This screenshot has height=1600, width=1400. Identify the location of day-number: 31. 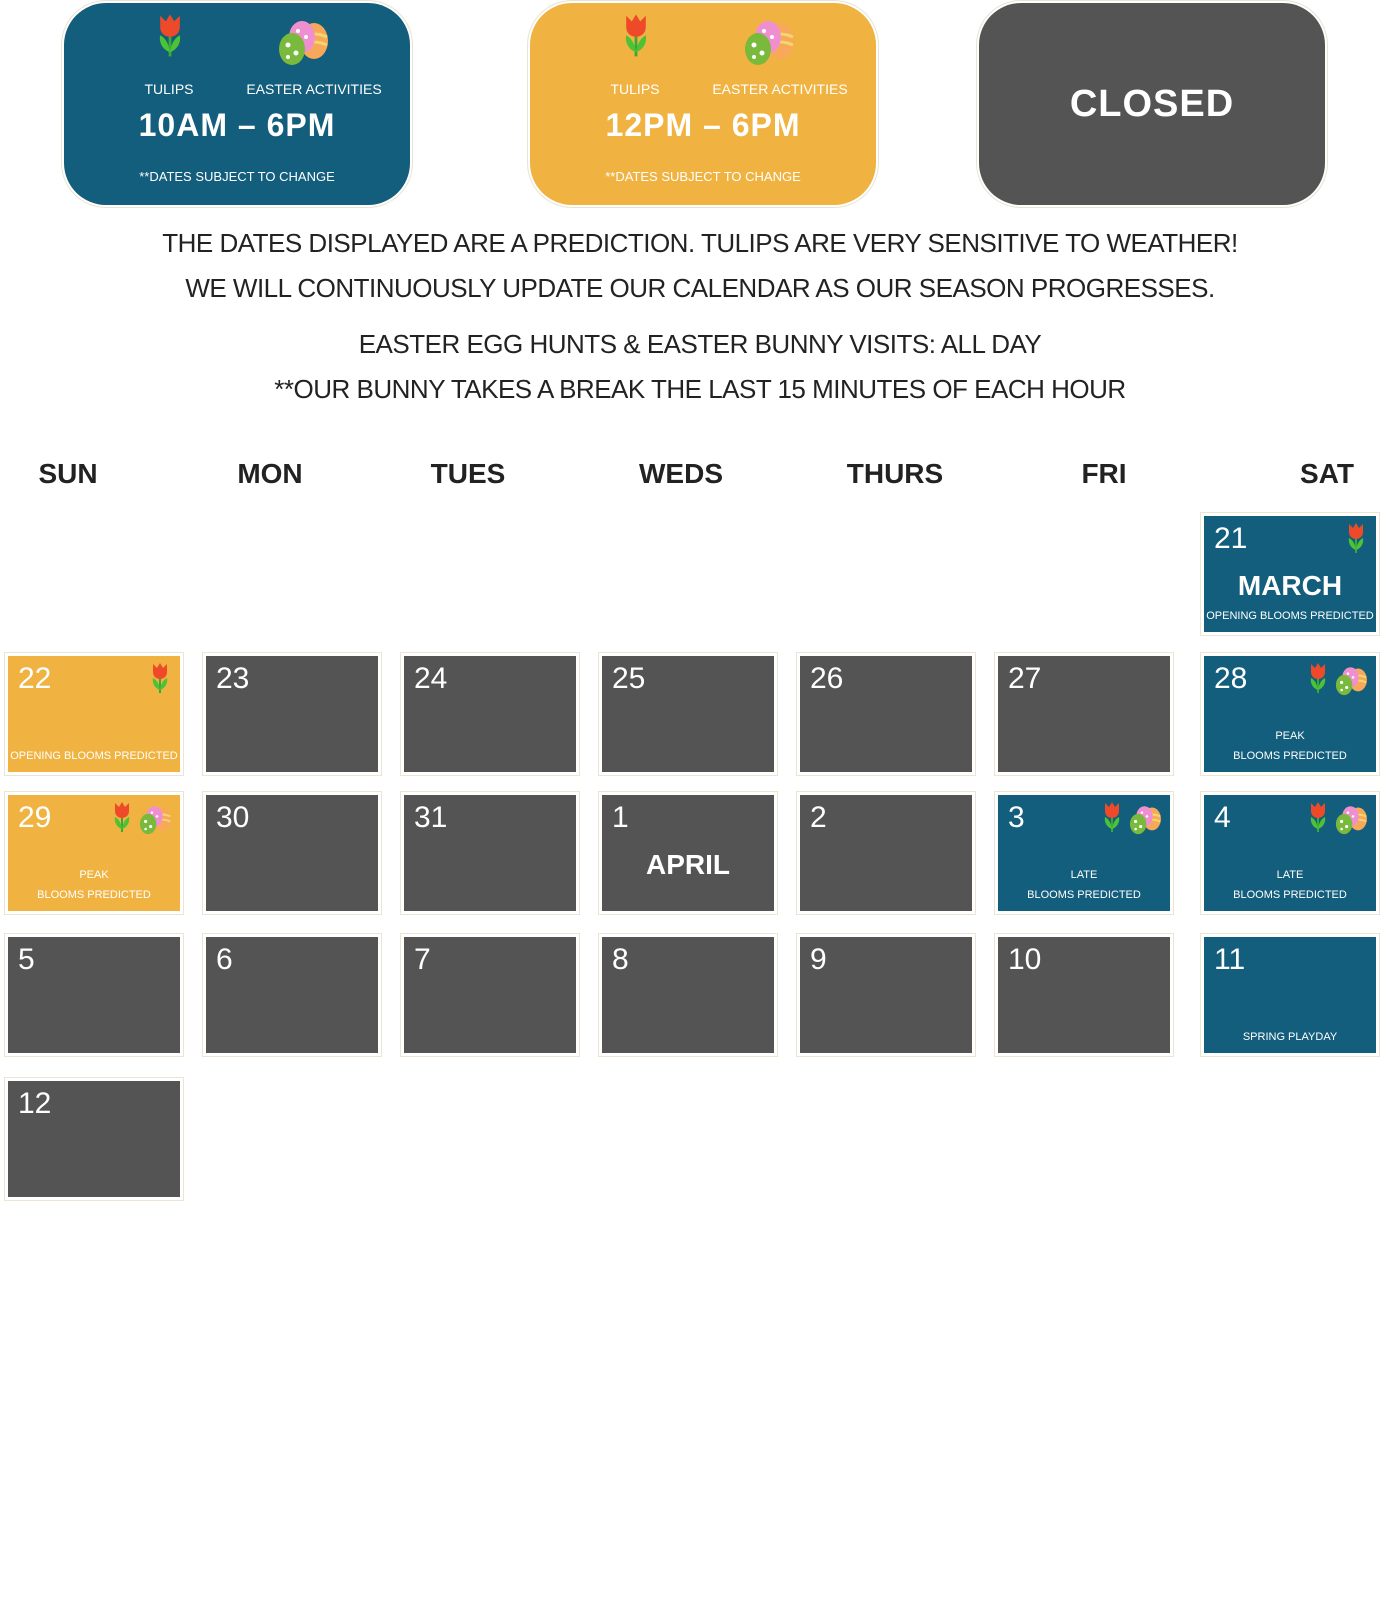
(431, 817).